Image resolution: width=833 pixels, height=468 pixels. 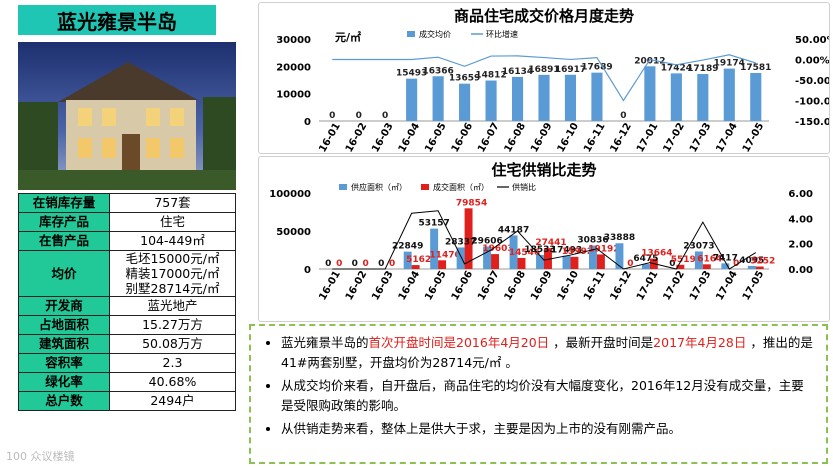 What do you see at coordinates (550, 243) in the screenshot?
I see `data-label-sales: 27441` at bounding box center [550, 243].